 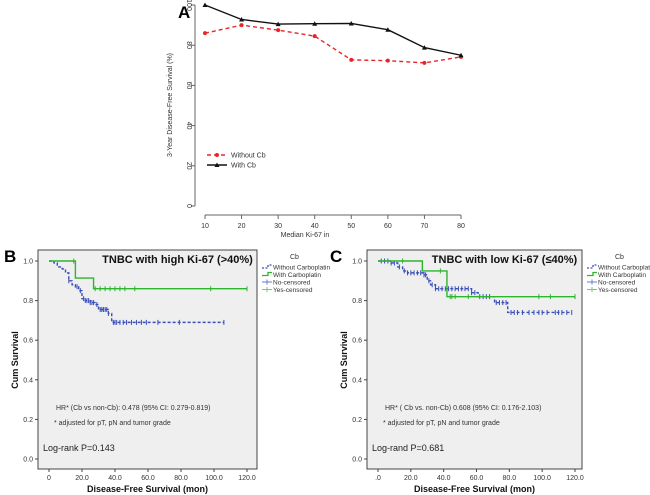 What do you see at coordinates (188, 126) in the screenshot?
I see `y-tick-label: 40` at bounding box center [188, 126].